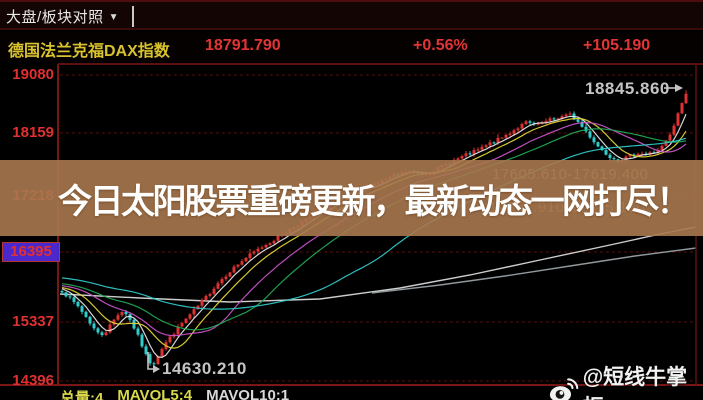 Image resolution: width=703 pixels, height=400 pixels. Describe the element at coordinates (114, 17) in the screenshot. I see `chevron-down-icon: ▼` at that location.